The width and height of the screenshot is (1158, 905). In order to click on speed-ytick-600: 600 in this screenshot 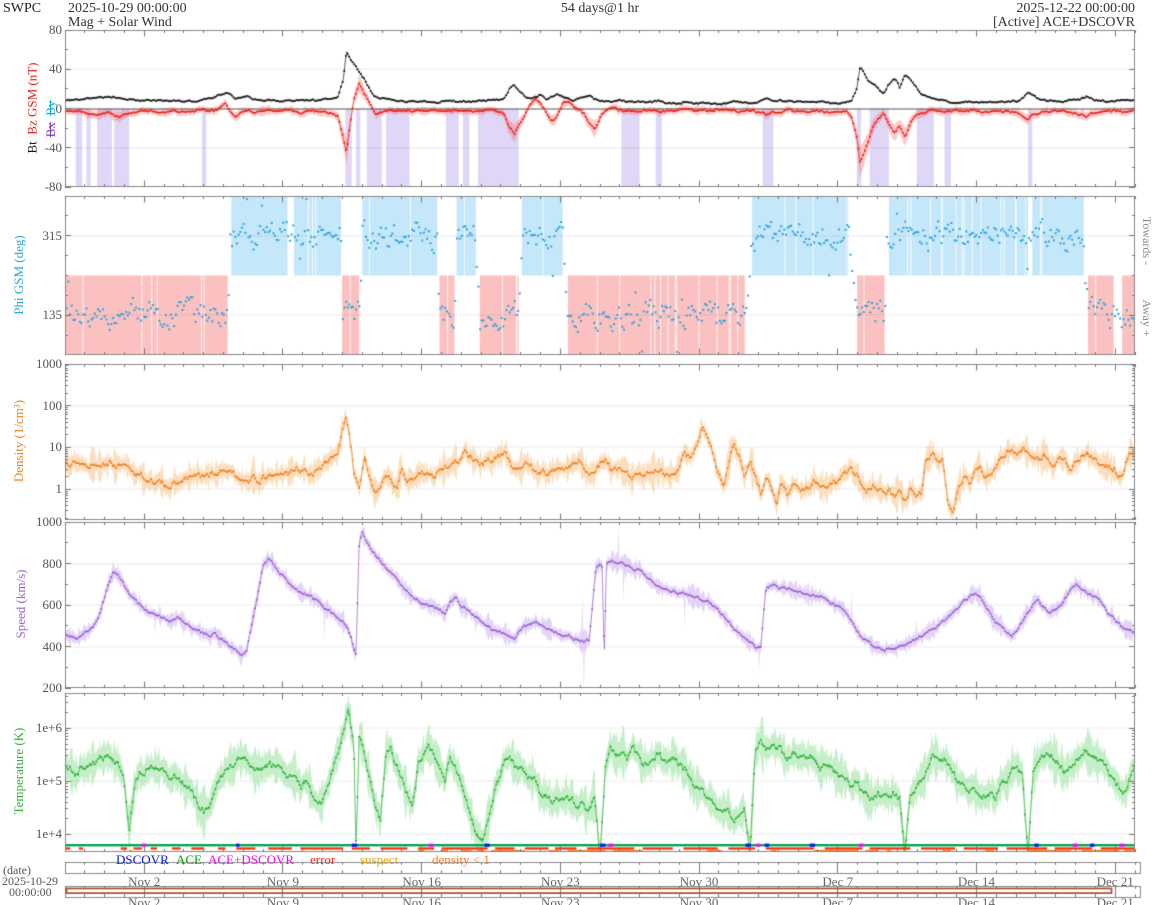, I will do `click(52, 604)`.